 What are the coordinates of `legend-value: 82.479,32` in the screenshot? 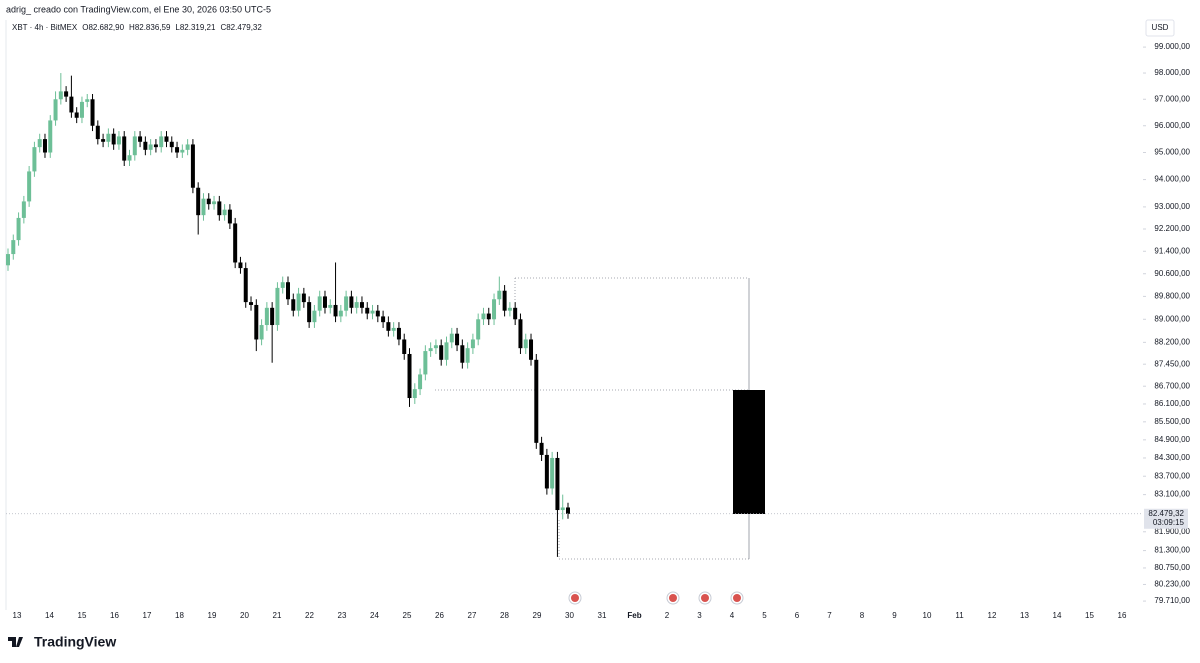 It's located at (244, 27).